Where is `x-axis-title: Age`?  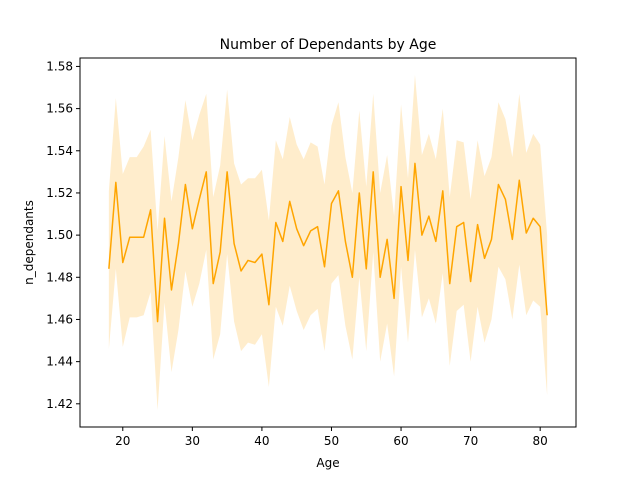 x-axis-title: Age is located at coordinates (327, 463).